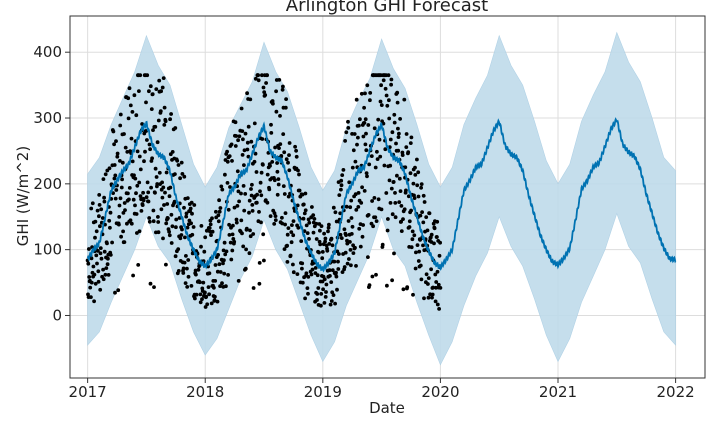  I want to click on x-tick-label: 2022, so click(676, 392).